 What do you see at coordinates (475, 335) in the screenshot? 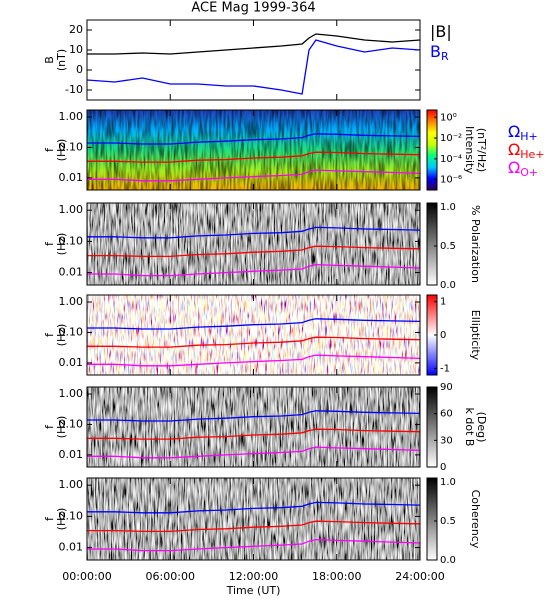
I see `colorbar-label: Ellipticity` at bounding box center [475, 335].